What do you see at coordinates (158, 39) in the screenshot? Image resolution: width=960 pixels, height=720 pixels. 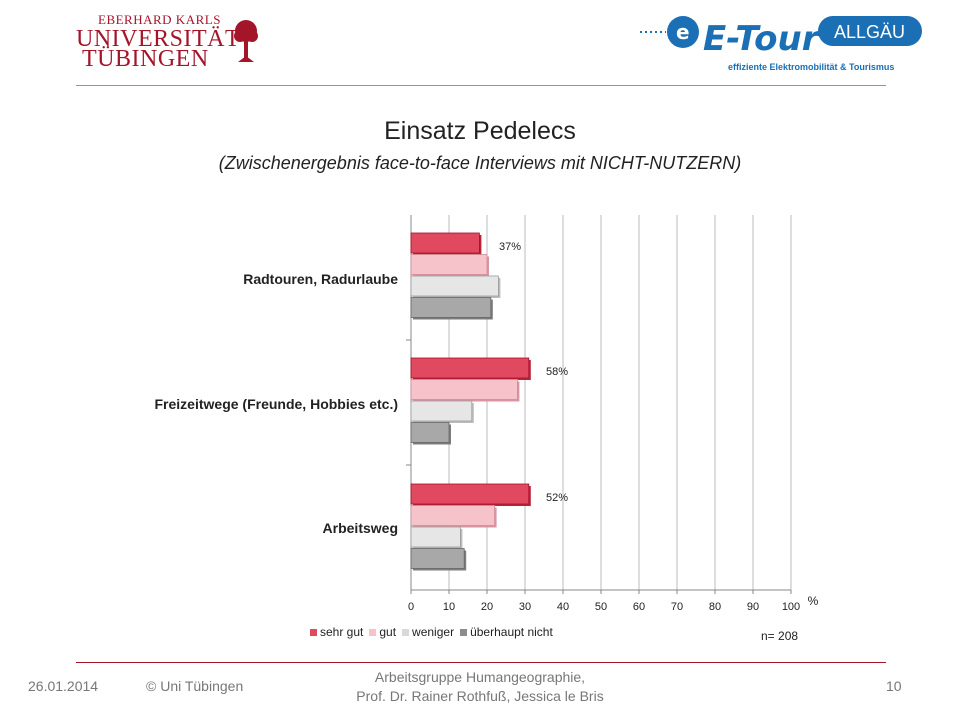 I see `university-name-line2: UNIVERSITÄT` at bounding box center [158, 39].